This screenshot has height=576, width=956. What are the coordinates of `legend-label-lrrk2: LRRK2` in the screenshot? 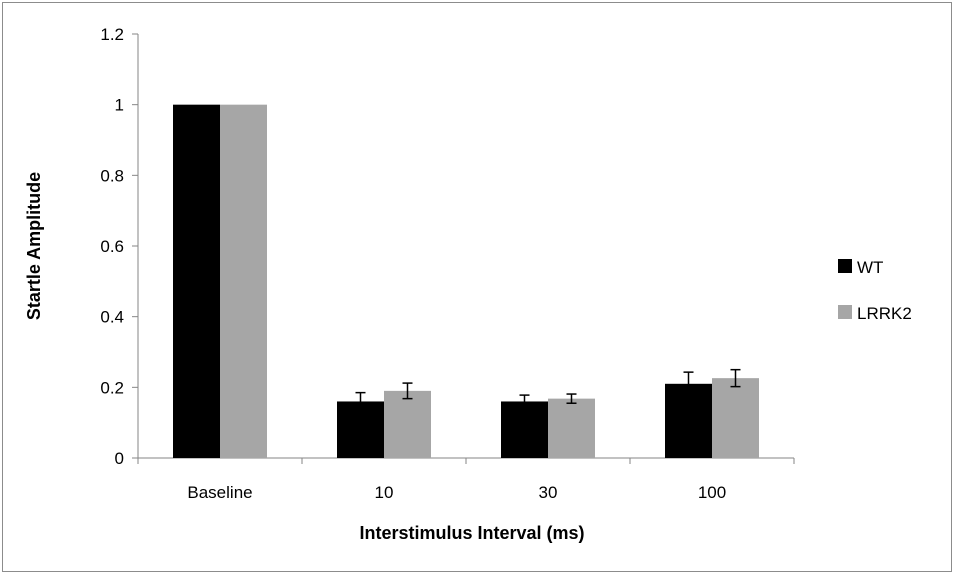 It's located at (884, 313).